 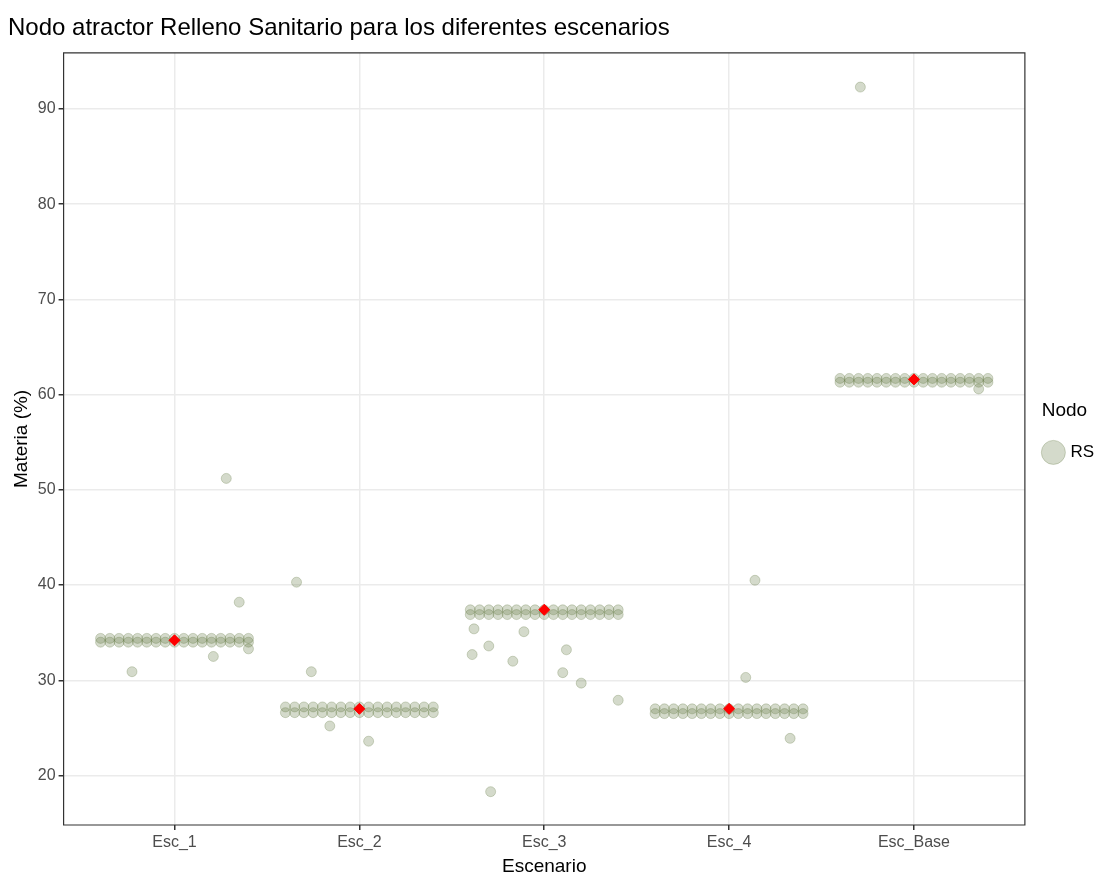 What do you see at coordinates (46, 203) in the screenshot?
I see `y-tick-label: 80` at bounding box center [46, 203].